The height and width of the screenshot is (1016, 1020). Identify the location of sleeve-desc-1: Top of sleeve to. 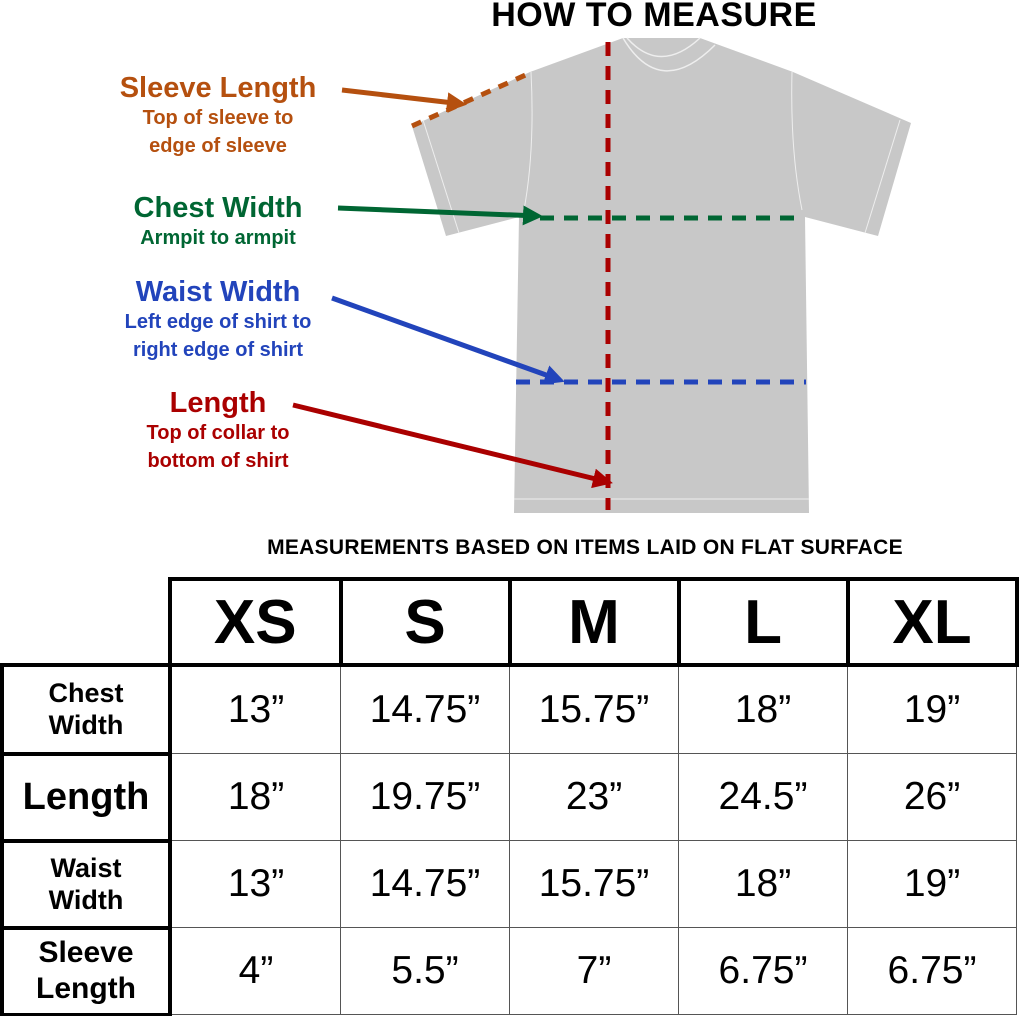
(218, 118).